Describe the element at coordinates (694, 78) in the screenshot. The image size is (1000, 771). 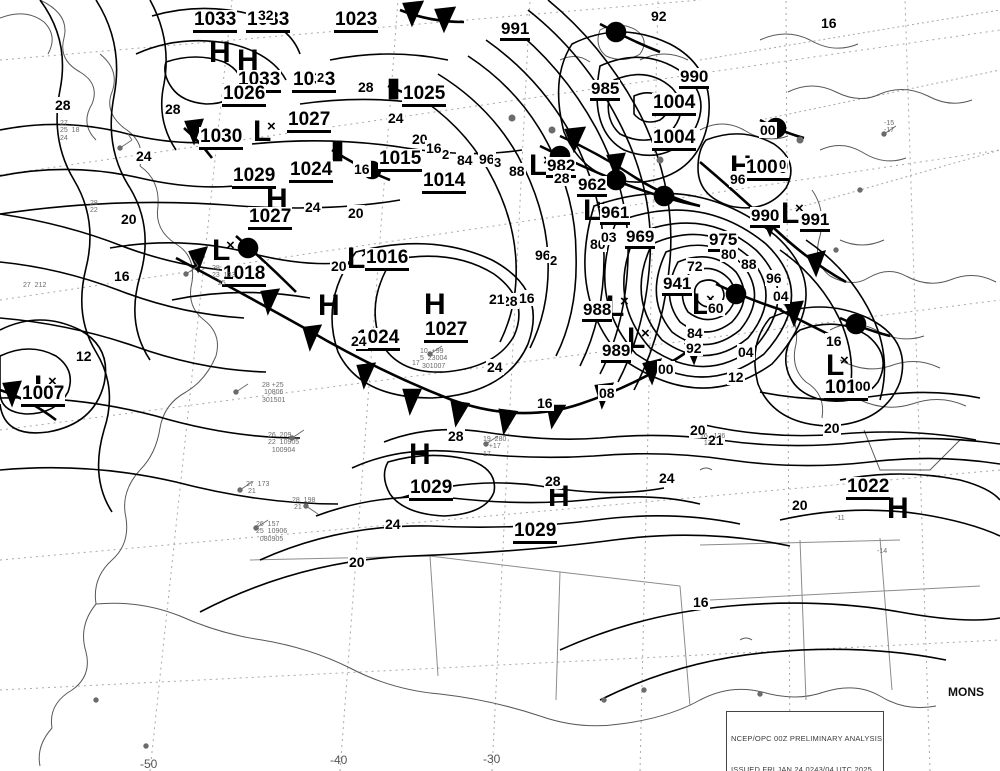
I see `low-pressure-value: 990` at that location.